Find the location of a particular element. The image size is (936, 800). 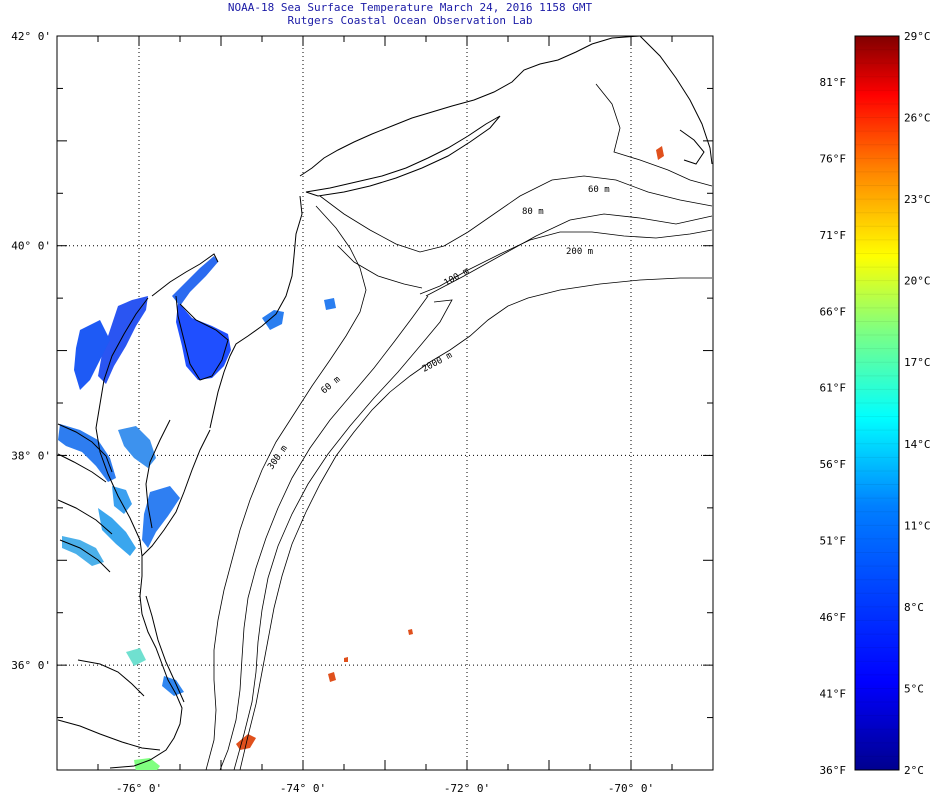

sst-patch-delmarva-bay is located at coordinates (161, 517).